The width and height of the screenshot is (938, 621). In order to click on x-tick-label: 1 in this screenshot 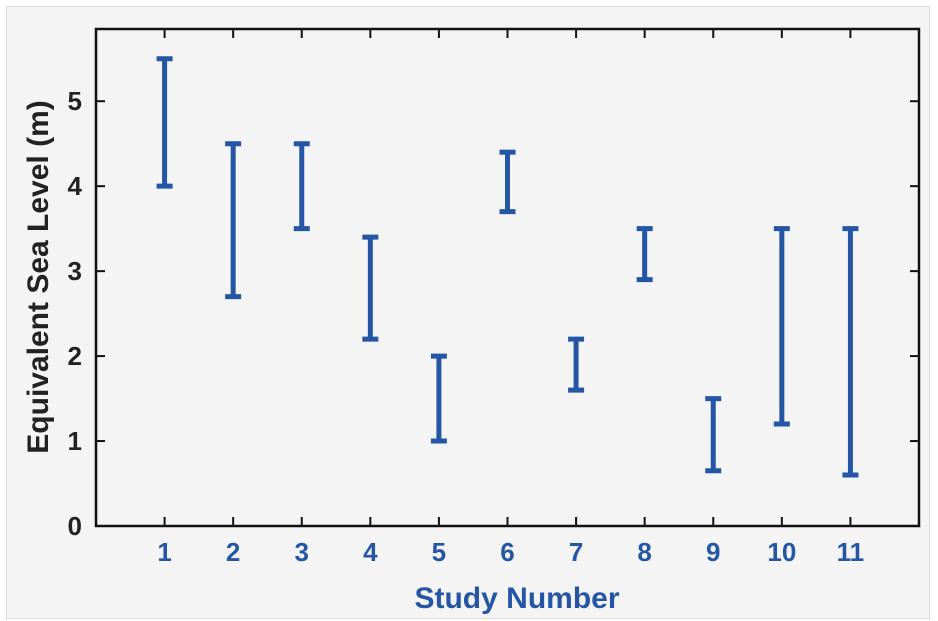, I will do `click(164, 552)`.